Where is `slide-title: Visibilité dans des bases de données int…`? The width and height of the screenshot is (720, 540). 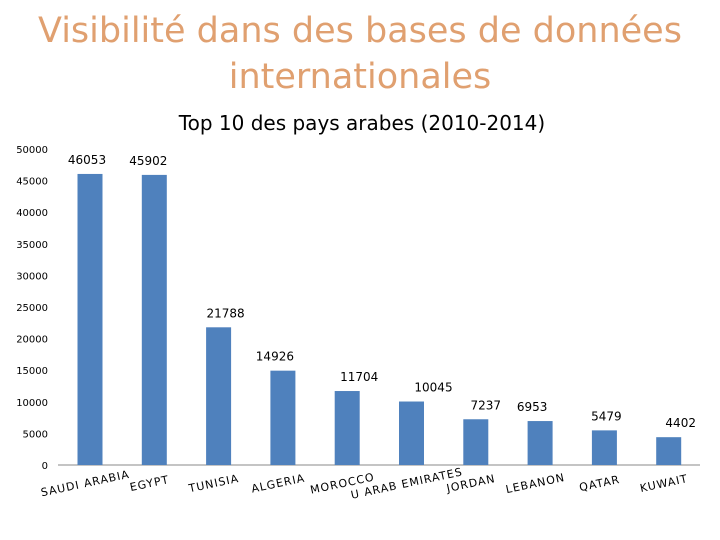
slide-title: Visibilité dans des bases de données int… is located at coordinates (360, 54).